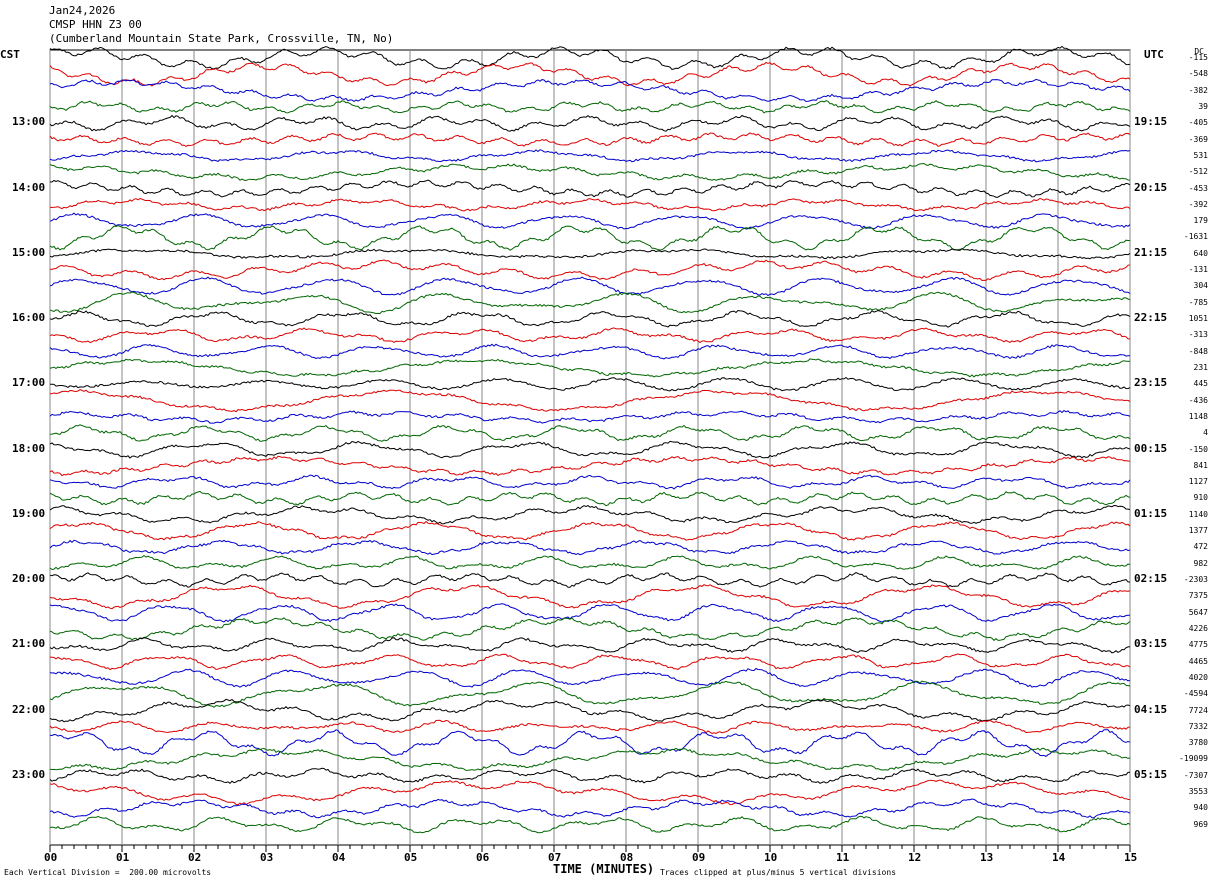  Describe the element at coordinates (915, 857) in the screenshot. I see `x-tick-label: 12` at that location.